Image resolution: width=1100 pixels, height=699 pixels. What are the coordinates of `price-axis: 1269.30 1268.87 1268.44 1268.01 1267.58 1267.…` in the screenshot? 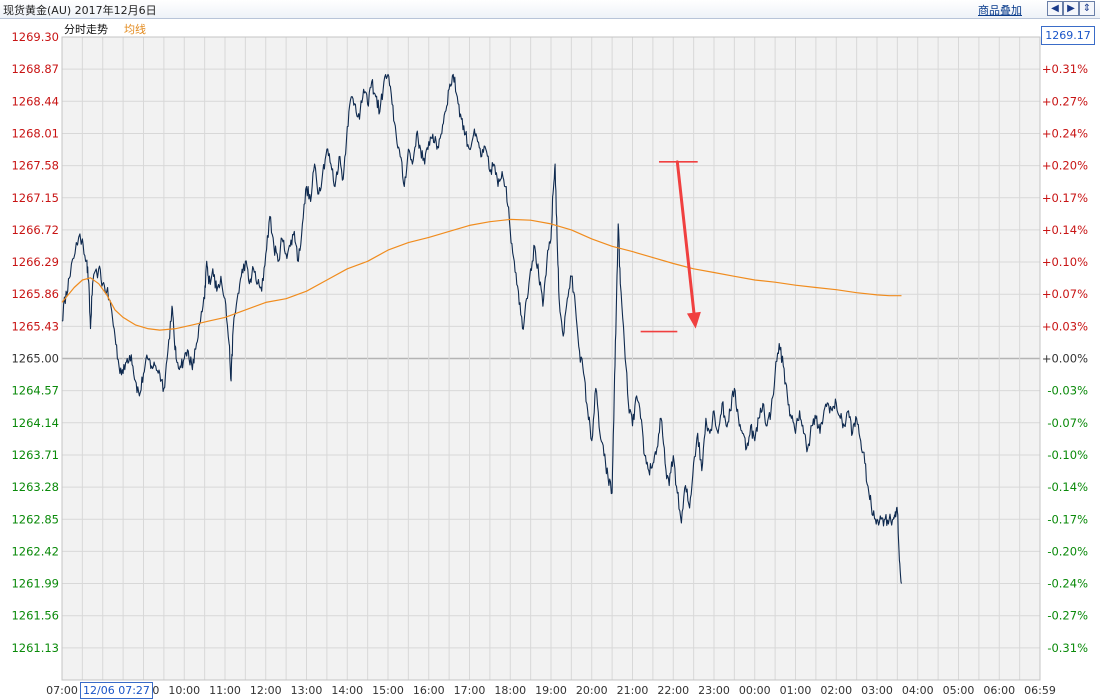 It's located at (35, 342).